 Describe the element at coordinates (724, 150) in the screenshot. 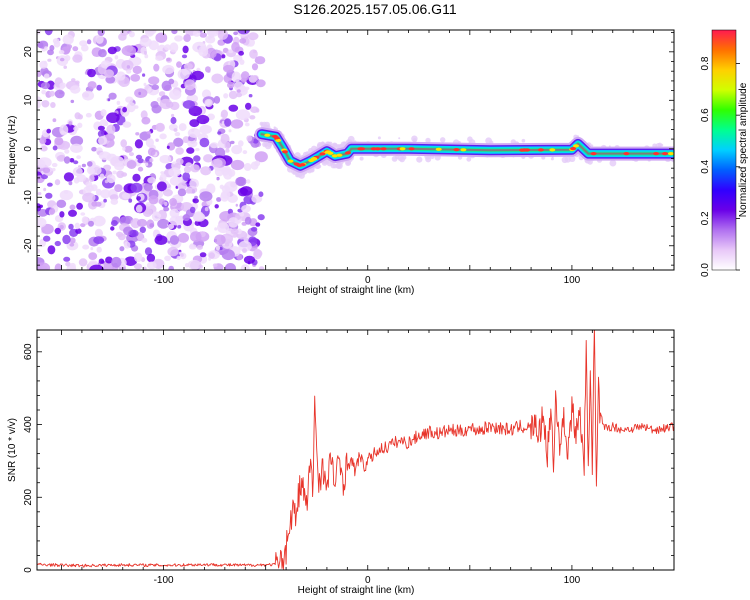

I see `colorbar-gradient` at that location.